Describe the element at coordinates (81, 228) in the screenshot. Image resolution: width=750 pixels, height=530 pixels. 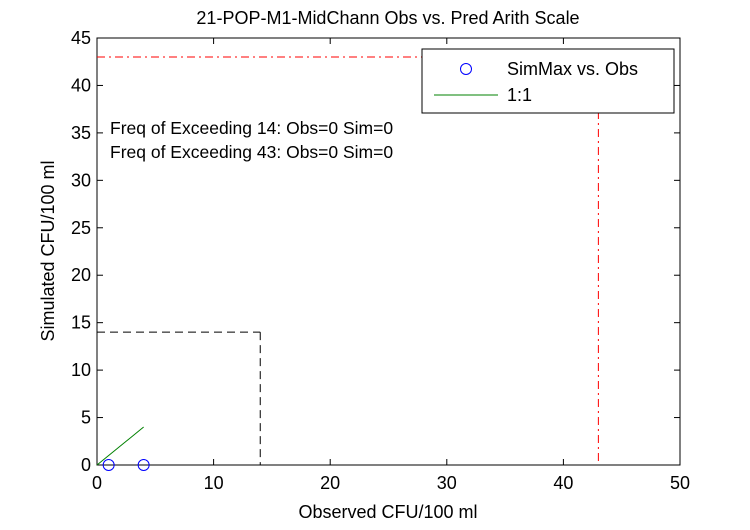
I see `y-tick-label: 25` at that location.